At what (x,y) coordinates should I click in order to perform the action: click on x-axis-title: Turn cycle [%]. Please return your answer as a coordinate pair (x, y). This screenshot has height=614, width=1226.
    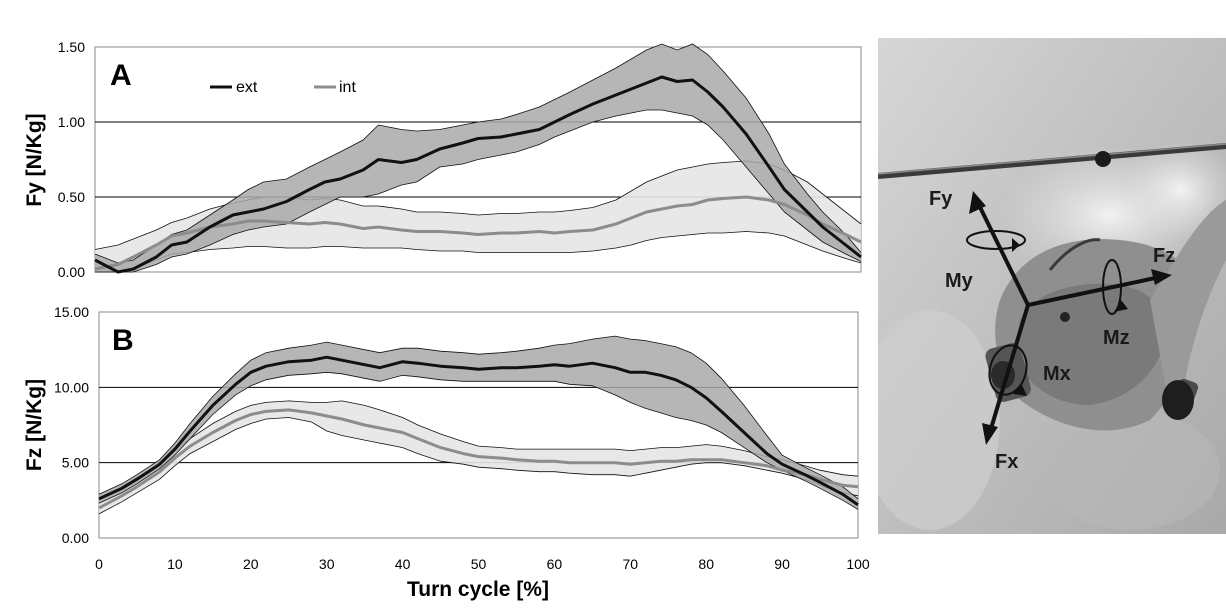
    Looking at the image, I should click on (478, 589).